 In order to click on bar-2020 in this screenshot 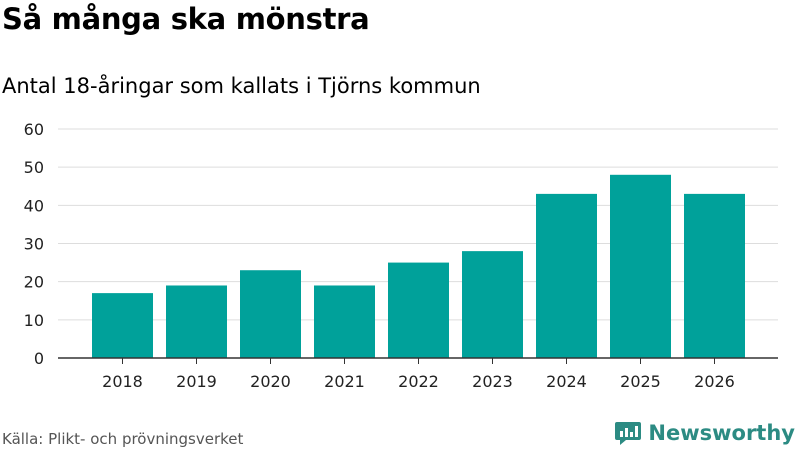, I will do `click(270, 314)`.